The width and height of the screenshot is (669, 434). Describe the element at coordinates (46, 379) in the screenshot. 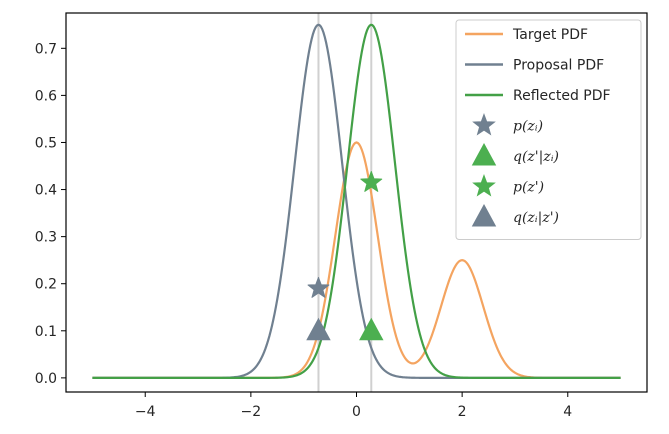

I see `y-tick-label: 0.0` at that location.